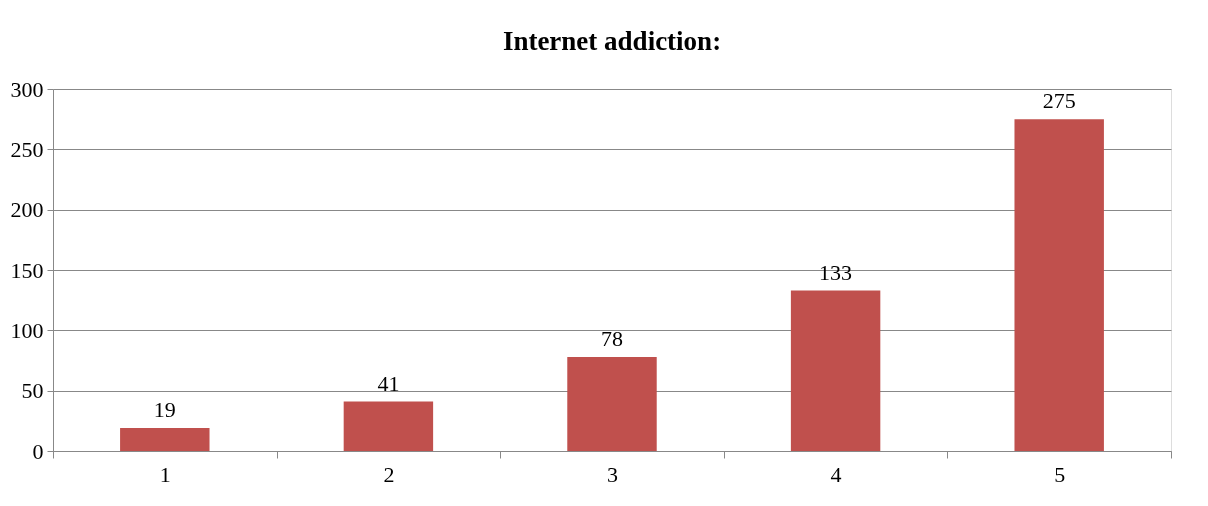 The width and height of the screenshot is (1208, 506). I want to click on x-tick-label: 4, so click(836, 474).